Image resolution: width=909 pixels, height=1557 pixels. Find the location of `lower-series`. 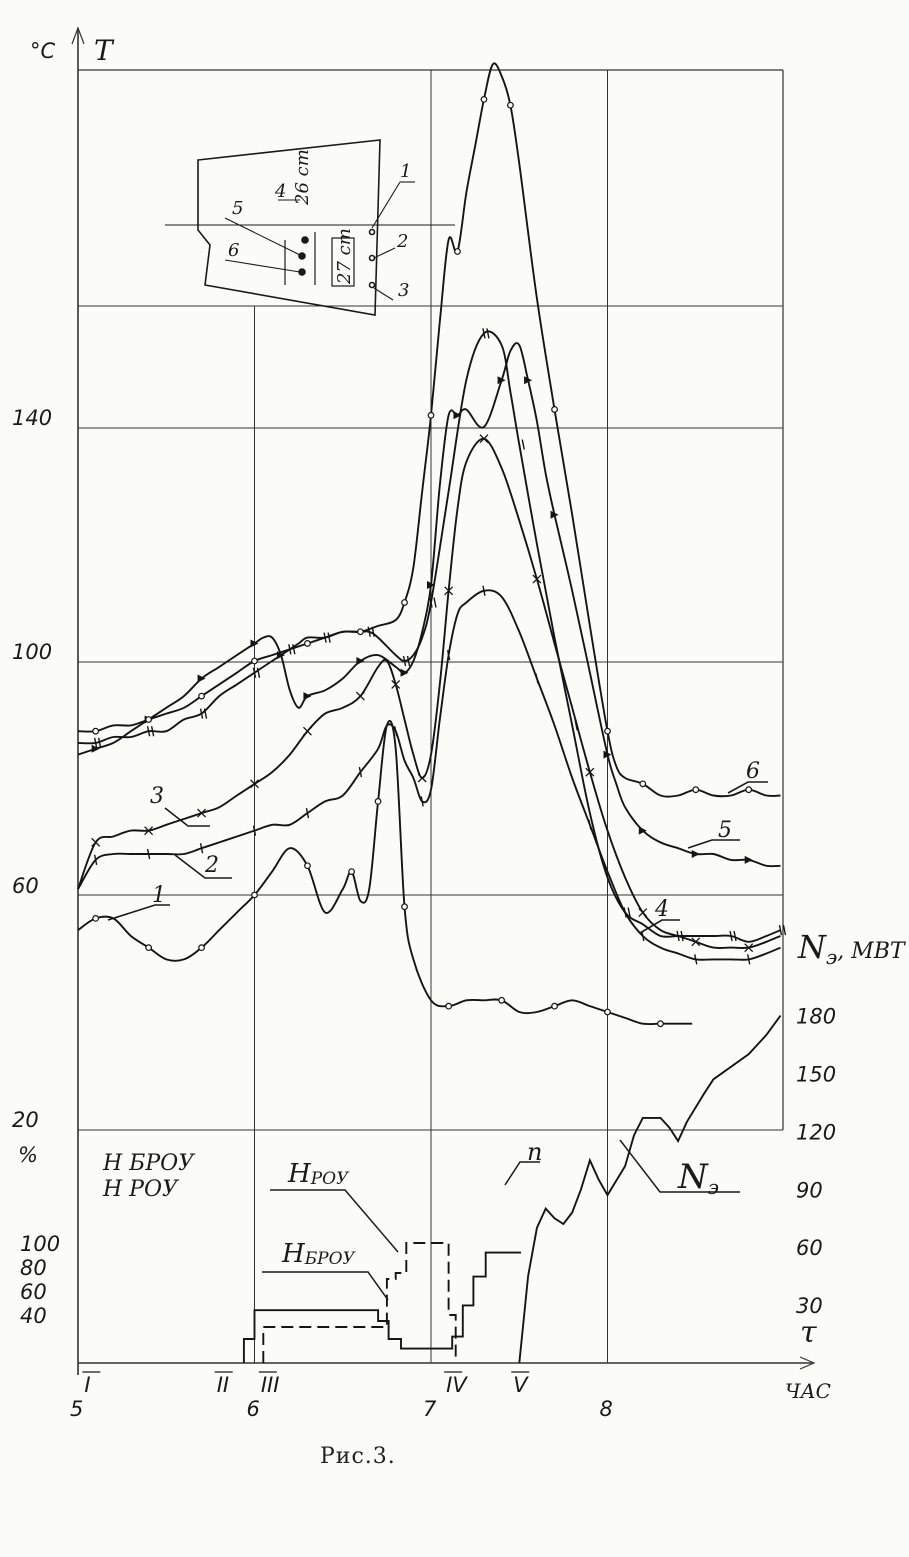

lower-series is located at coordinates (512, 1189).